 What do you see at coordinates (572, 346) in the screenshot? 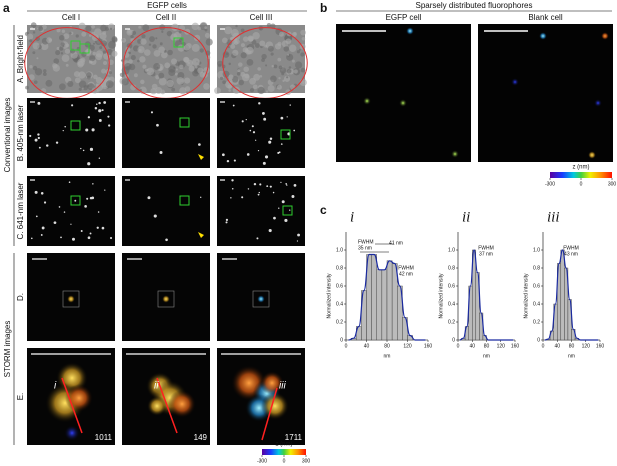
I see `x-tick-label: 80` at bounding box center [572, 346].